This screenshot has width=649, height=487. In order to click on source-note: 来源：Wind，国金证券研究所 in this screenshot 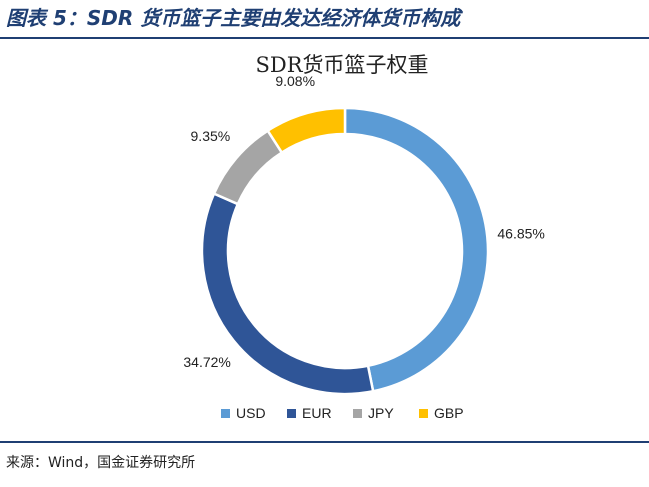, I will do `click(101, 463)`.